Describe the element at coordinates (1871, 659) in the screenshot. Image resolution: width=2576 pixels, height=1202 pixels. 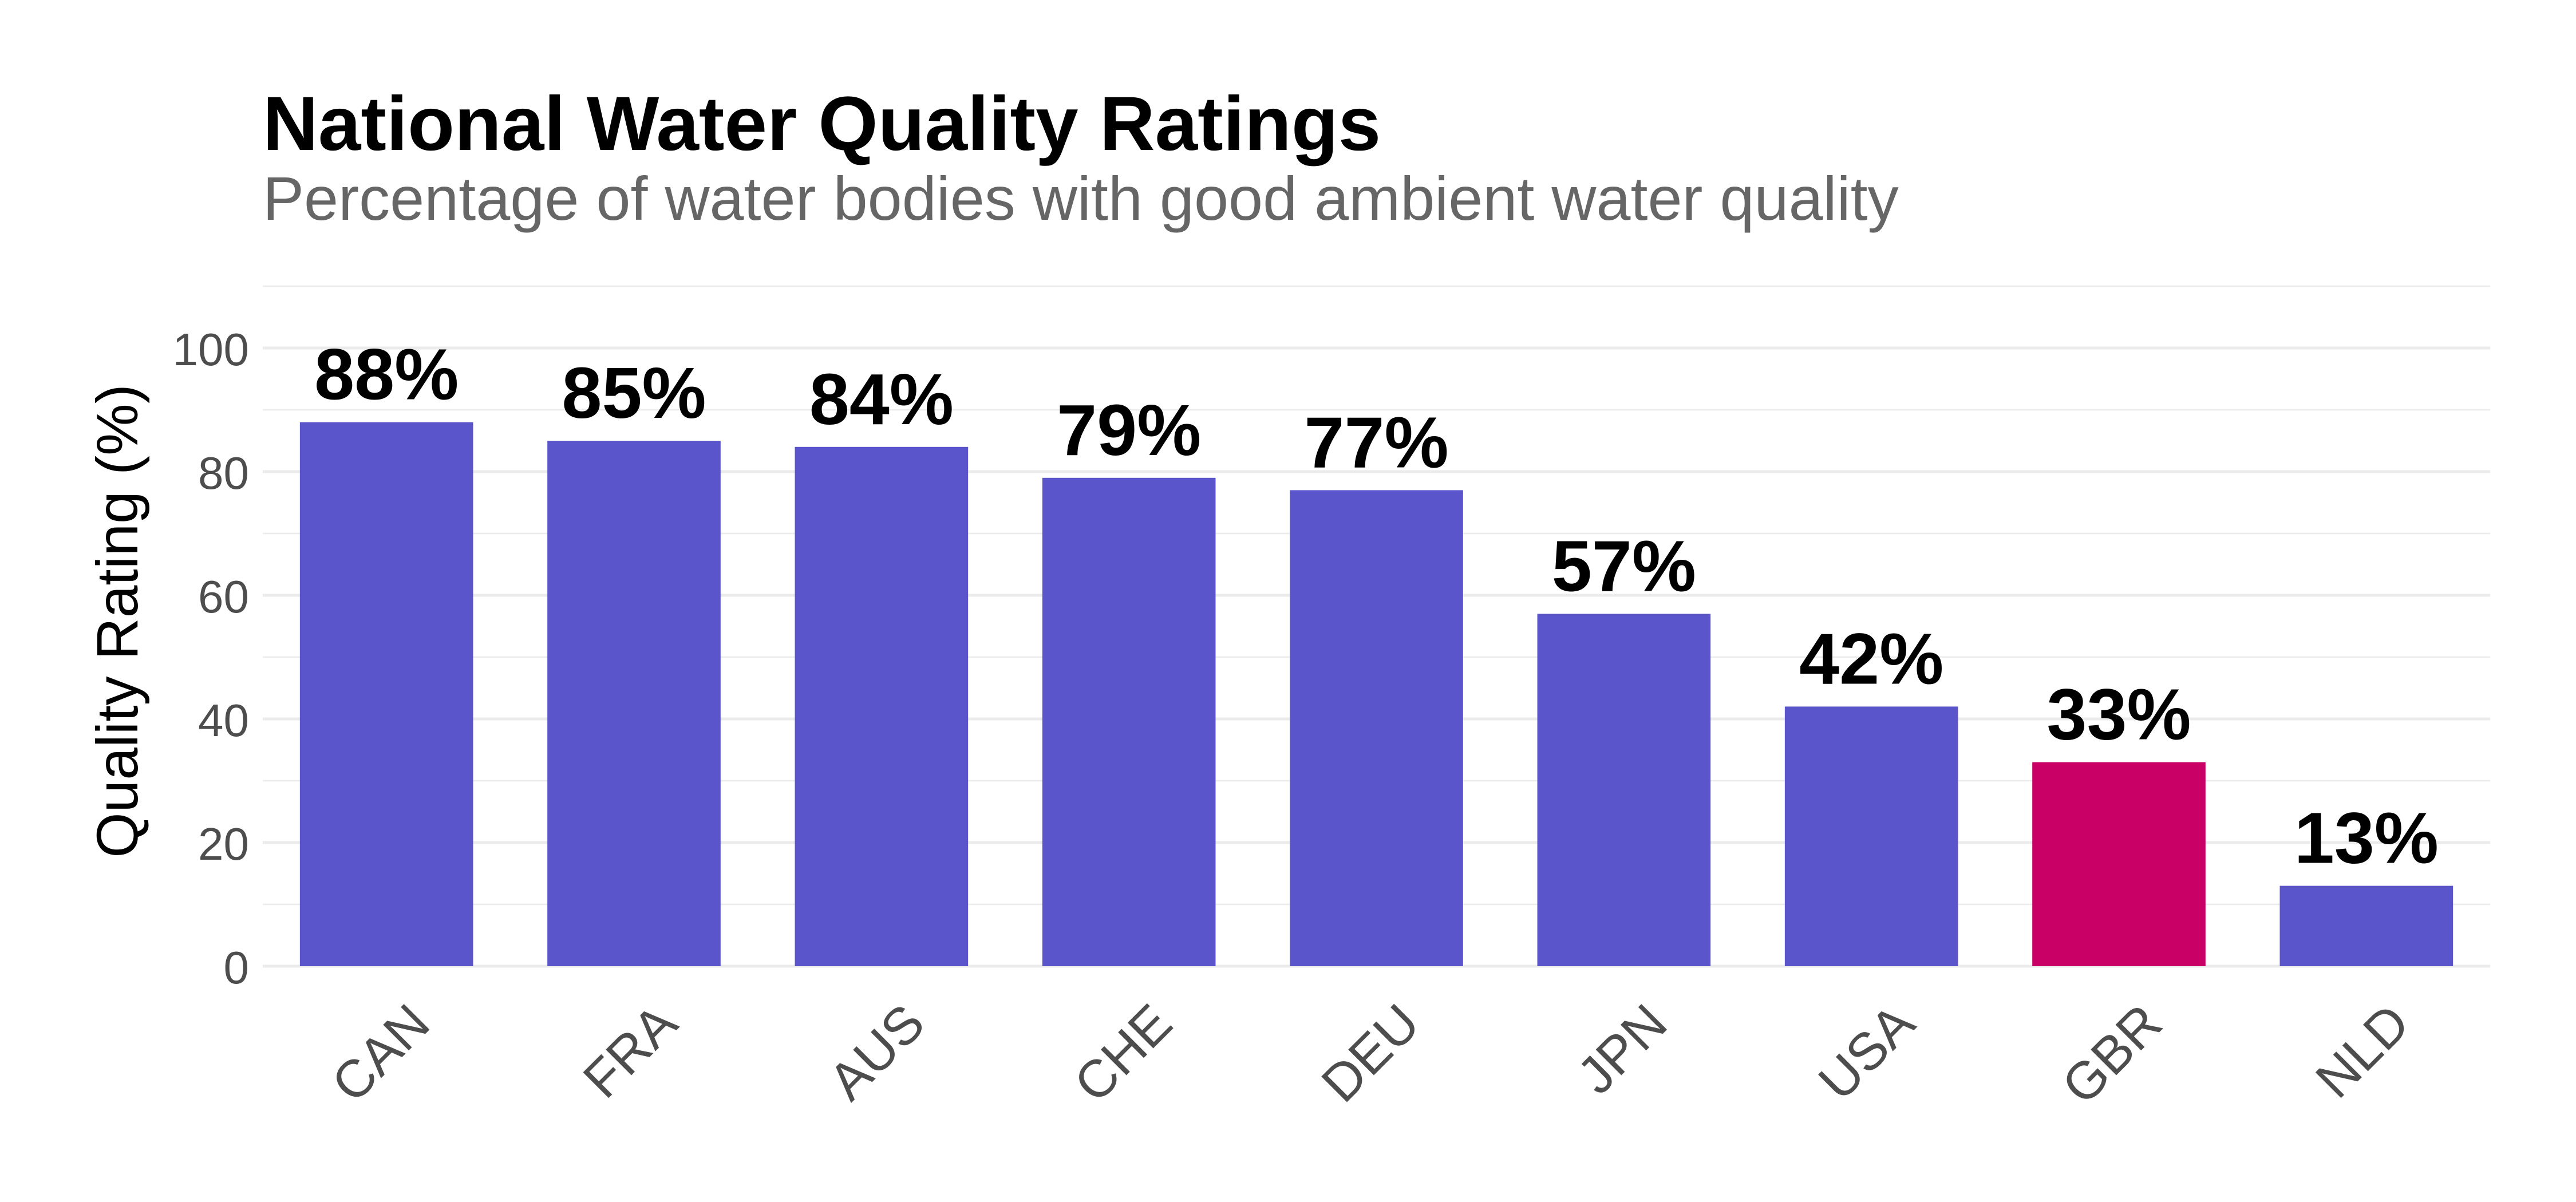
I see `data-label-usa: 42%` at that location.